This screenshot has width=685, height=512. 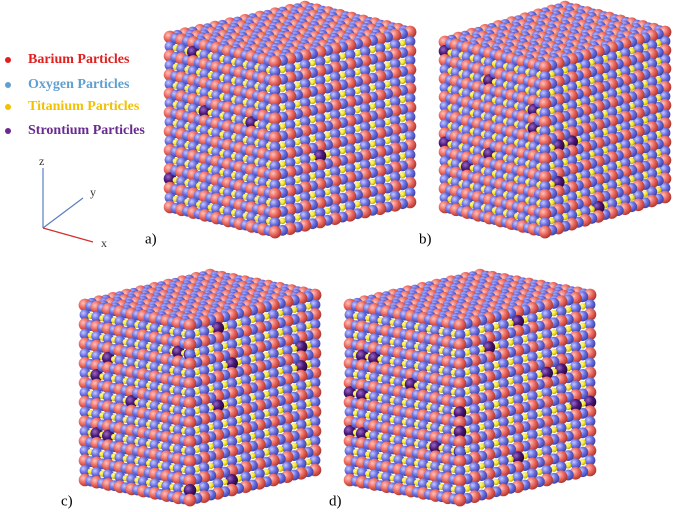 I want to click on y-label: y, so click(x=93, y=192).